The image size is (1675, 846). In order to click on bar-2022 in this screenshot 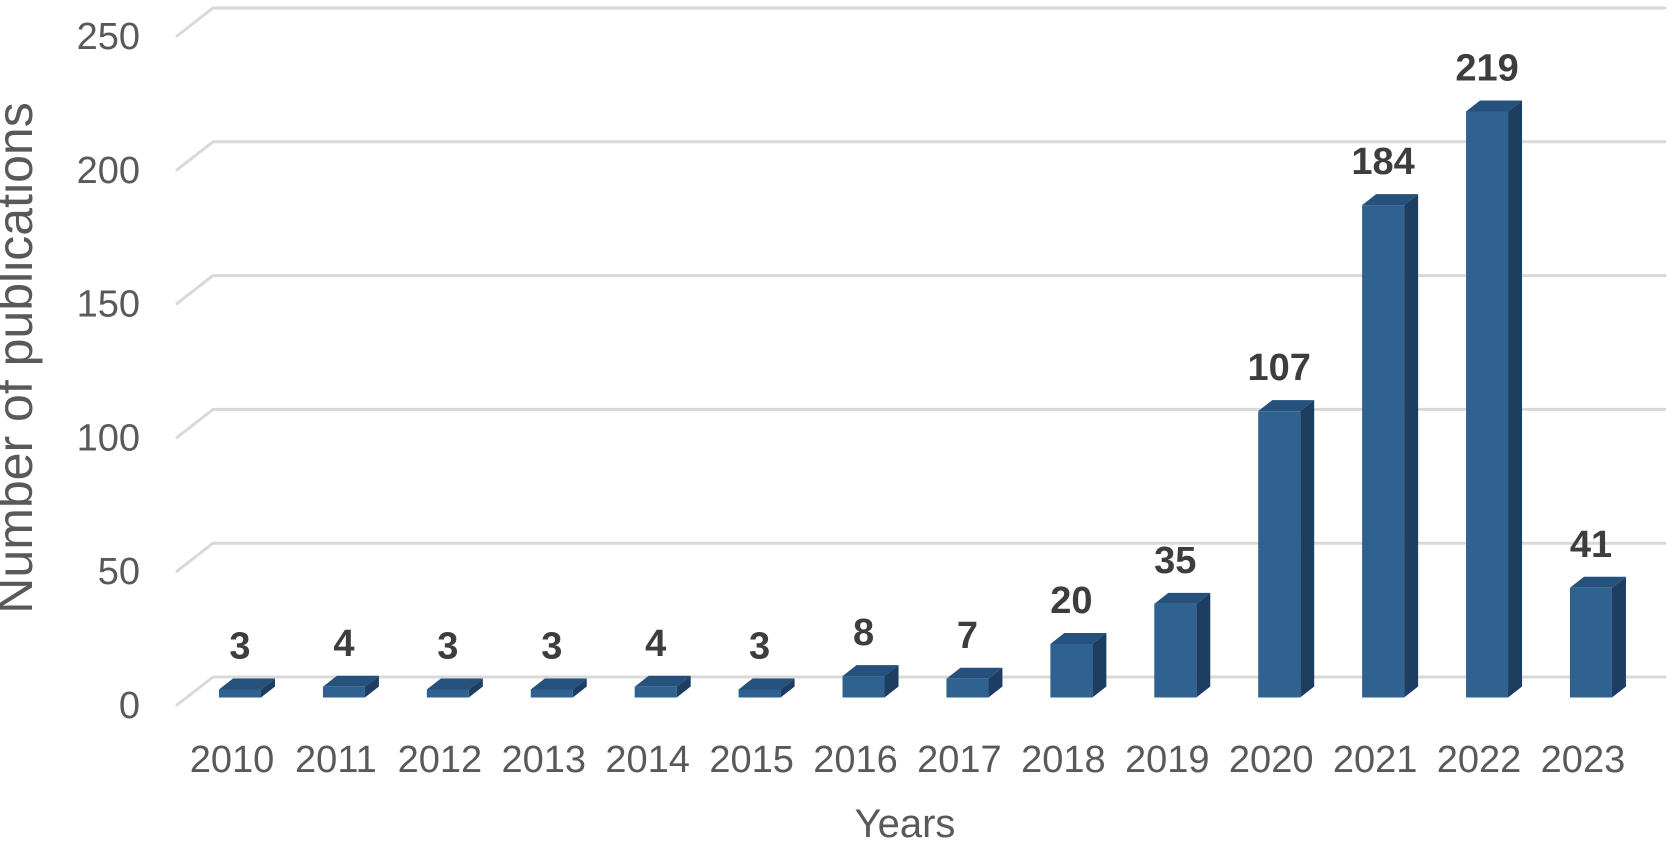, I will do `click(1494, 399)`.